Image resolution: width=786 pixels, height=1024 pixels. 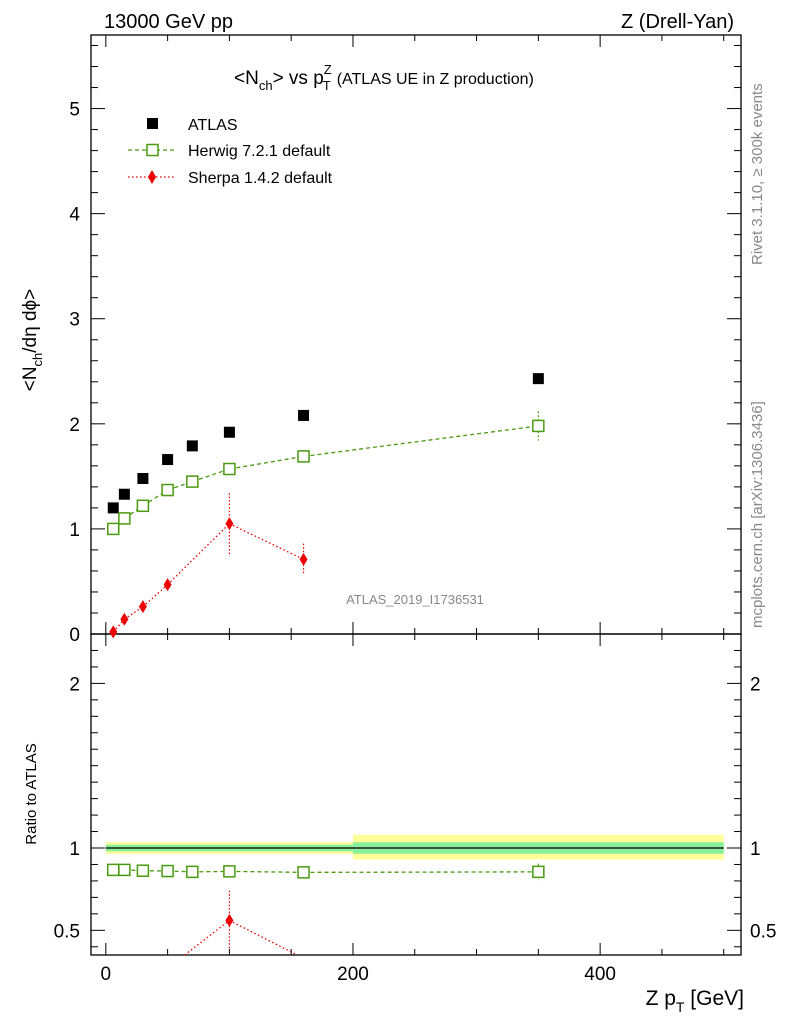 I want to click on header-right: Z (Drell-Yan), so click(x=677, y=22).